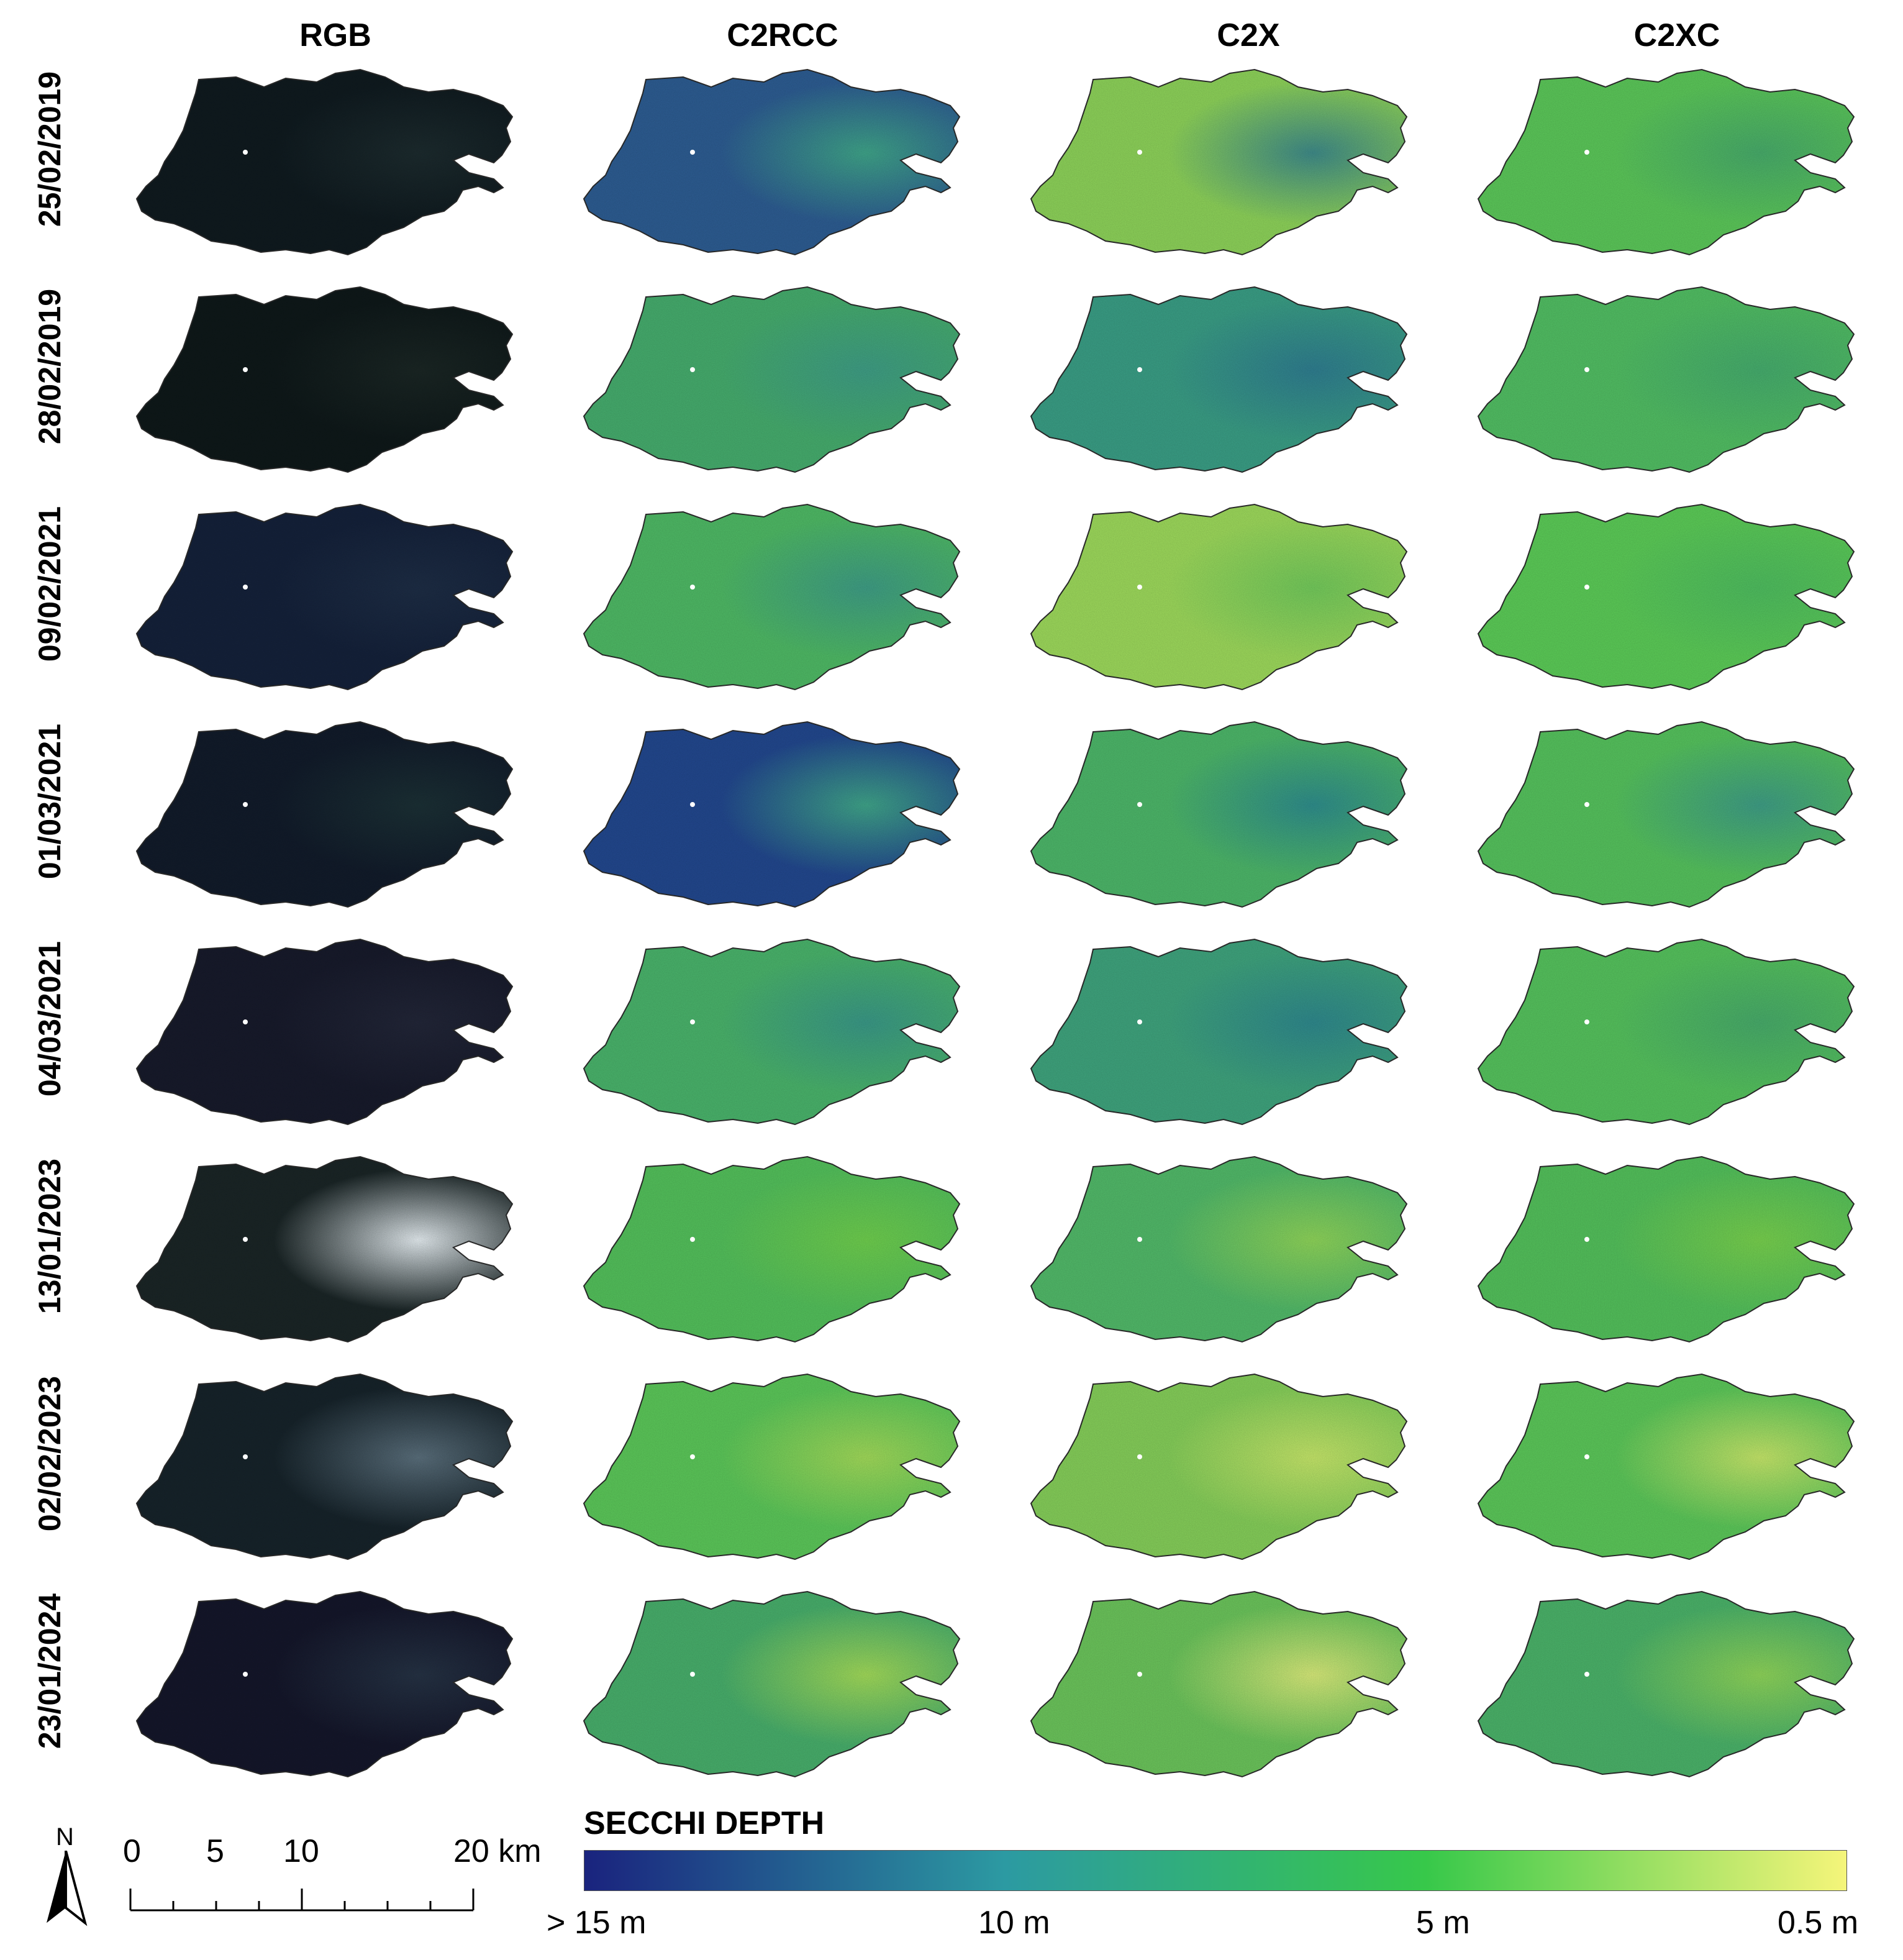  I want to click on scale-label-0: 0, so click(132, 1851).